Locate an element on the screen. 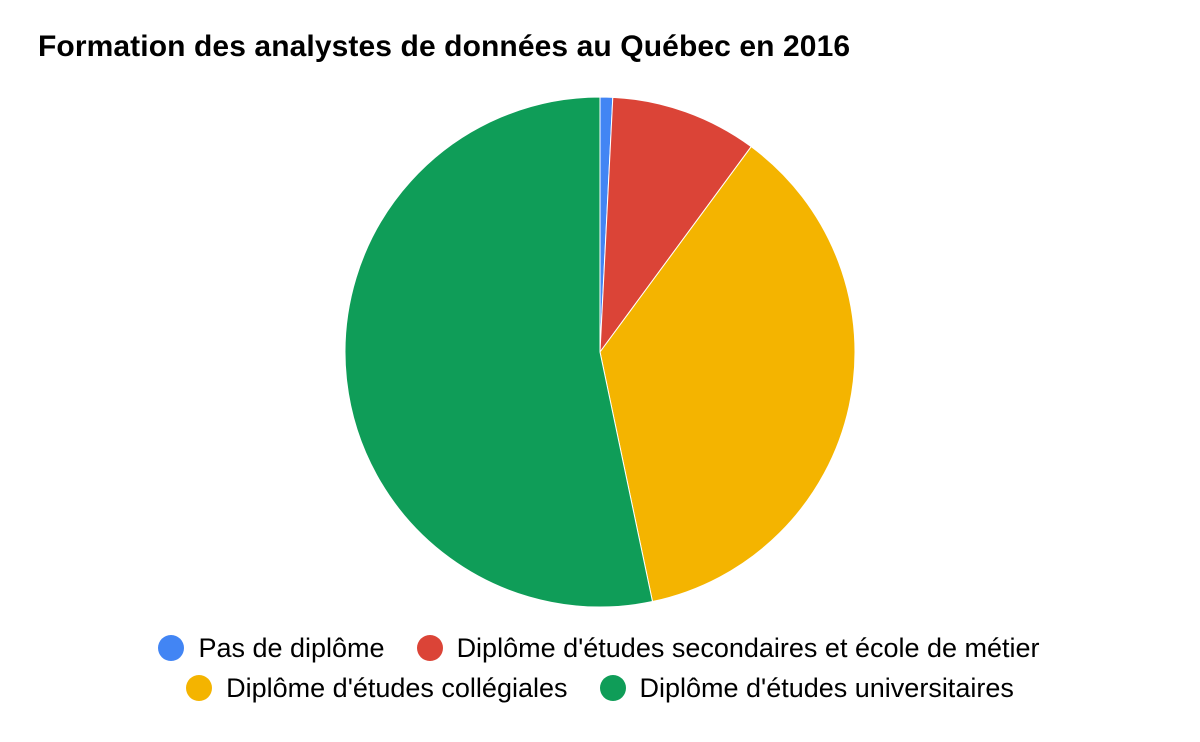 This screenshot has height=742, width=1200. legend-label: Diplôme d'études collégiales is located at coordinates (397, 687).